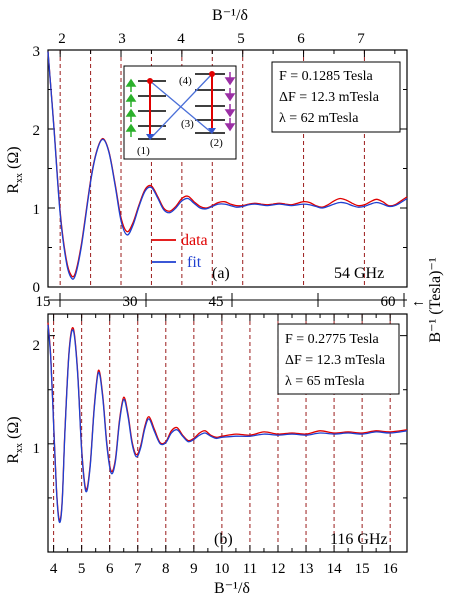  What do you see at coordinates (418, 302) in the screenshot?
I see `right-axis-arrow: ←` at bounding box center [418, 302].